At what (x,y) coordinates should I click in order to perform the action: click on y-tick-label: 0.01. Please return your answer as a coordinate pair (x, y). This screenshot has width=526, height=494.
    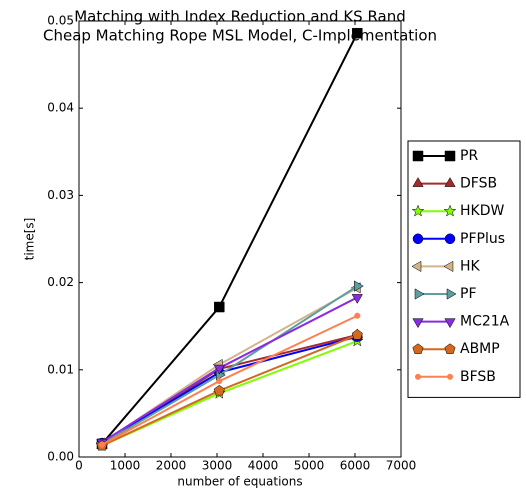
    Looking at the image, I should click on (60, 369).